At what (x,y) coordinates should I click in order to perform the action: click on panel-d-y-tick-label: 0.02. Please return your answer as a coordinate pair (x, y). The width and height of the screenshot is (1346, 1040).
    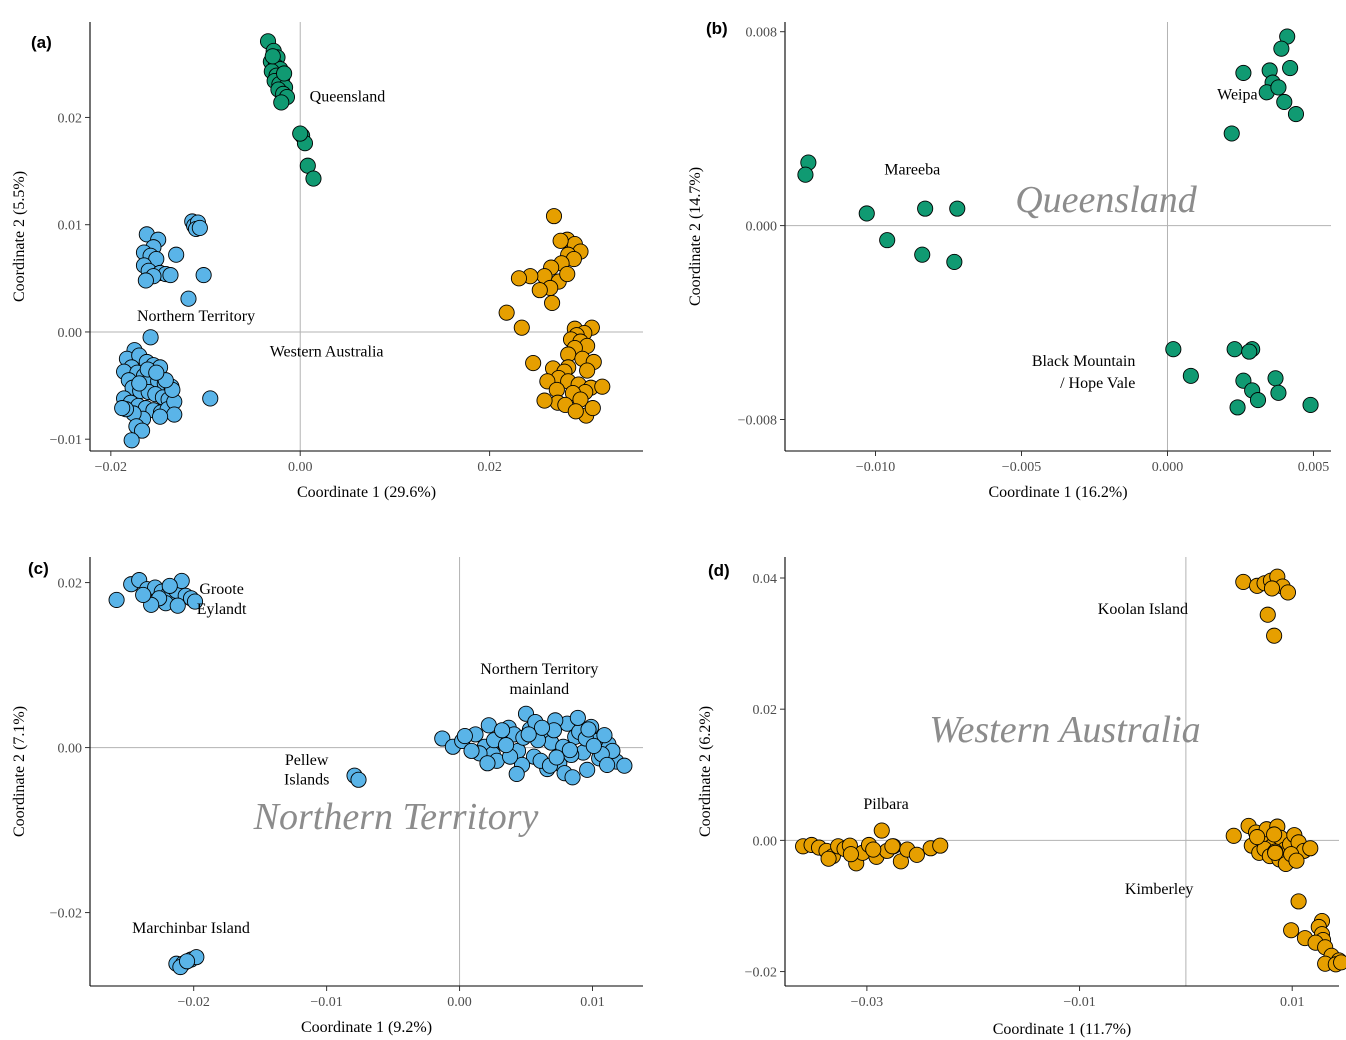
    Looking at the image, I should click on (765, 710).